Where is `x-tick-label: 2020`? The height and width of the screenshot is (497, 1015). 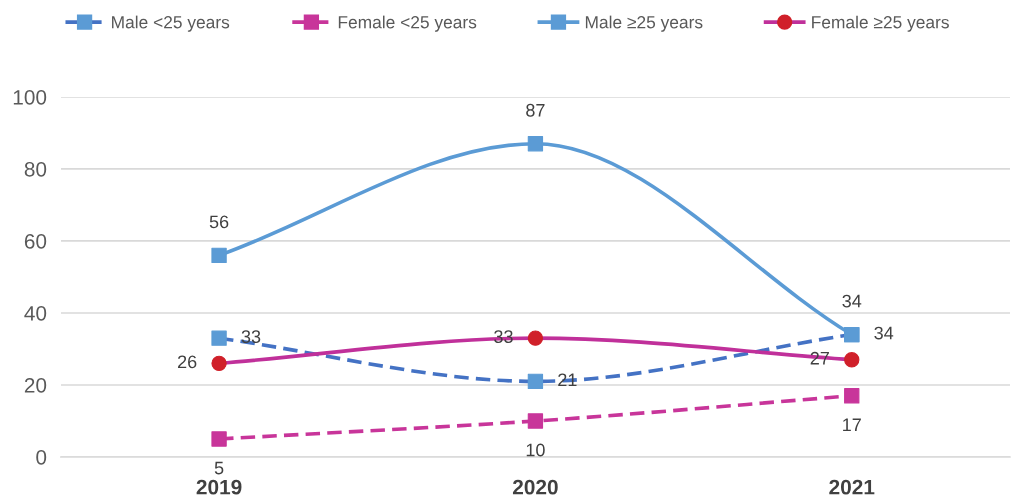
x-tick-label: 2020 is located at coordinates (535, 487).